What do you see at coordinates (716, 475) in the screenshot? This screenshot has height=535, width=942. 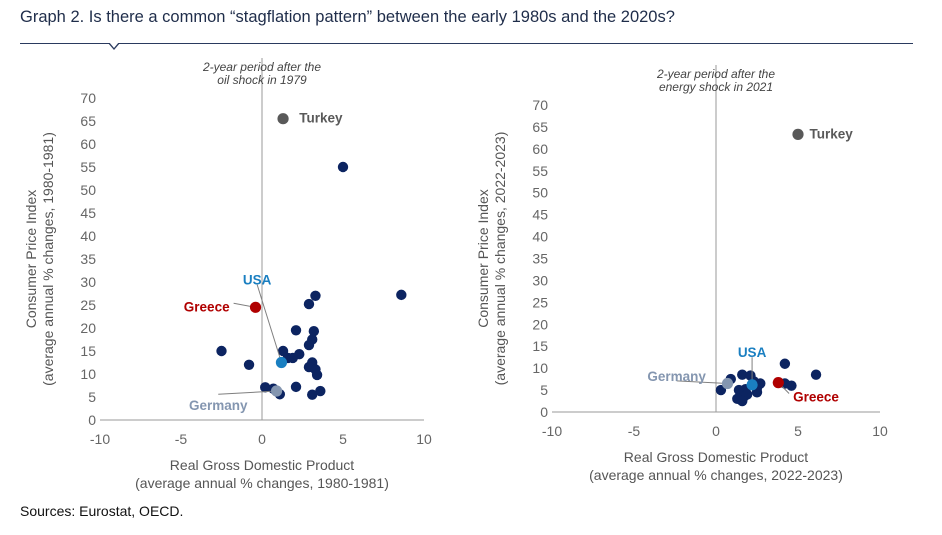 I see `x-axis-label: (average annual % changes, 2022-2023)` at bounding box center [716, 475].